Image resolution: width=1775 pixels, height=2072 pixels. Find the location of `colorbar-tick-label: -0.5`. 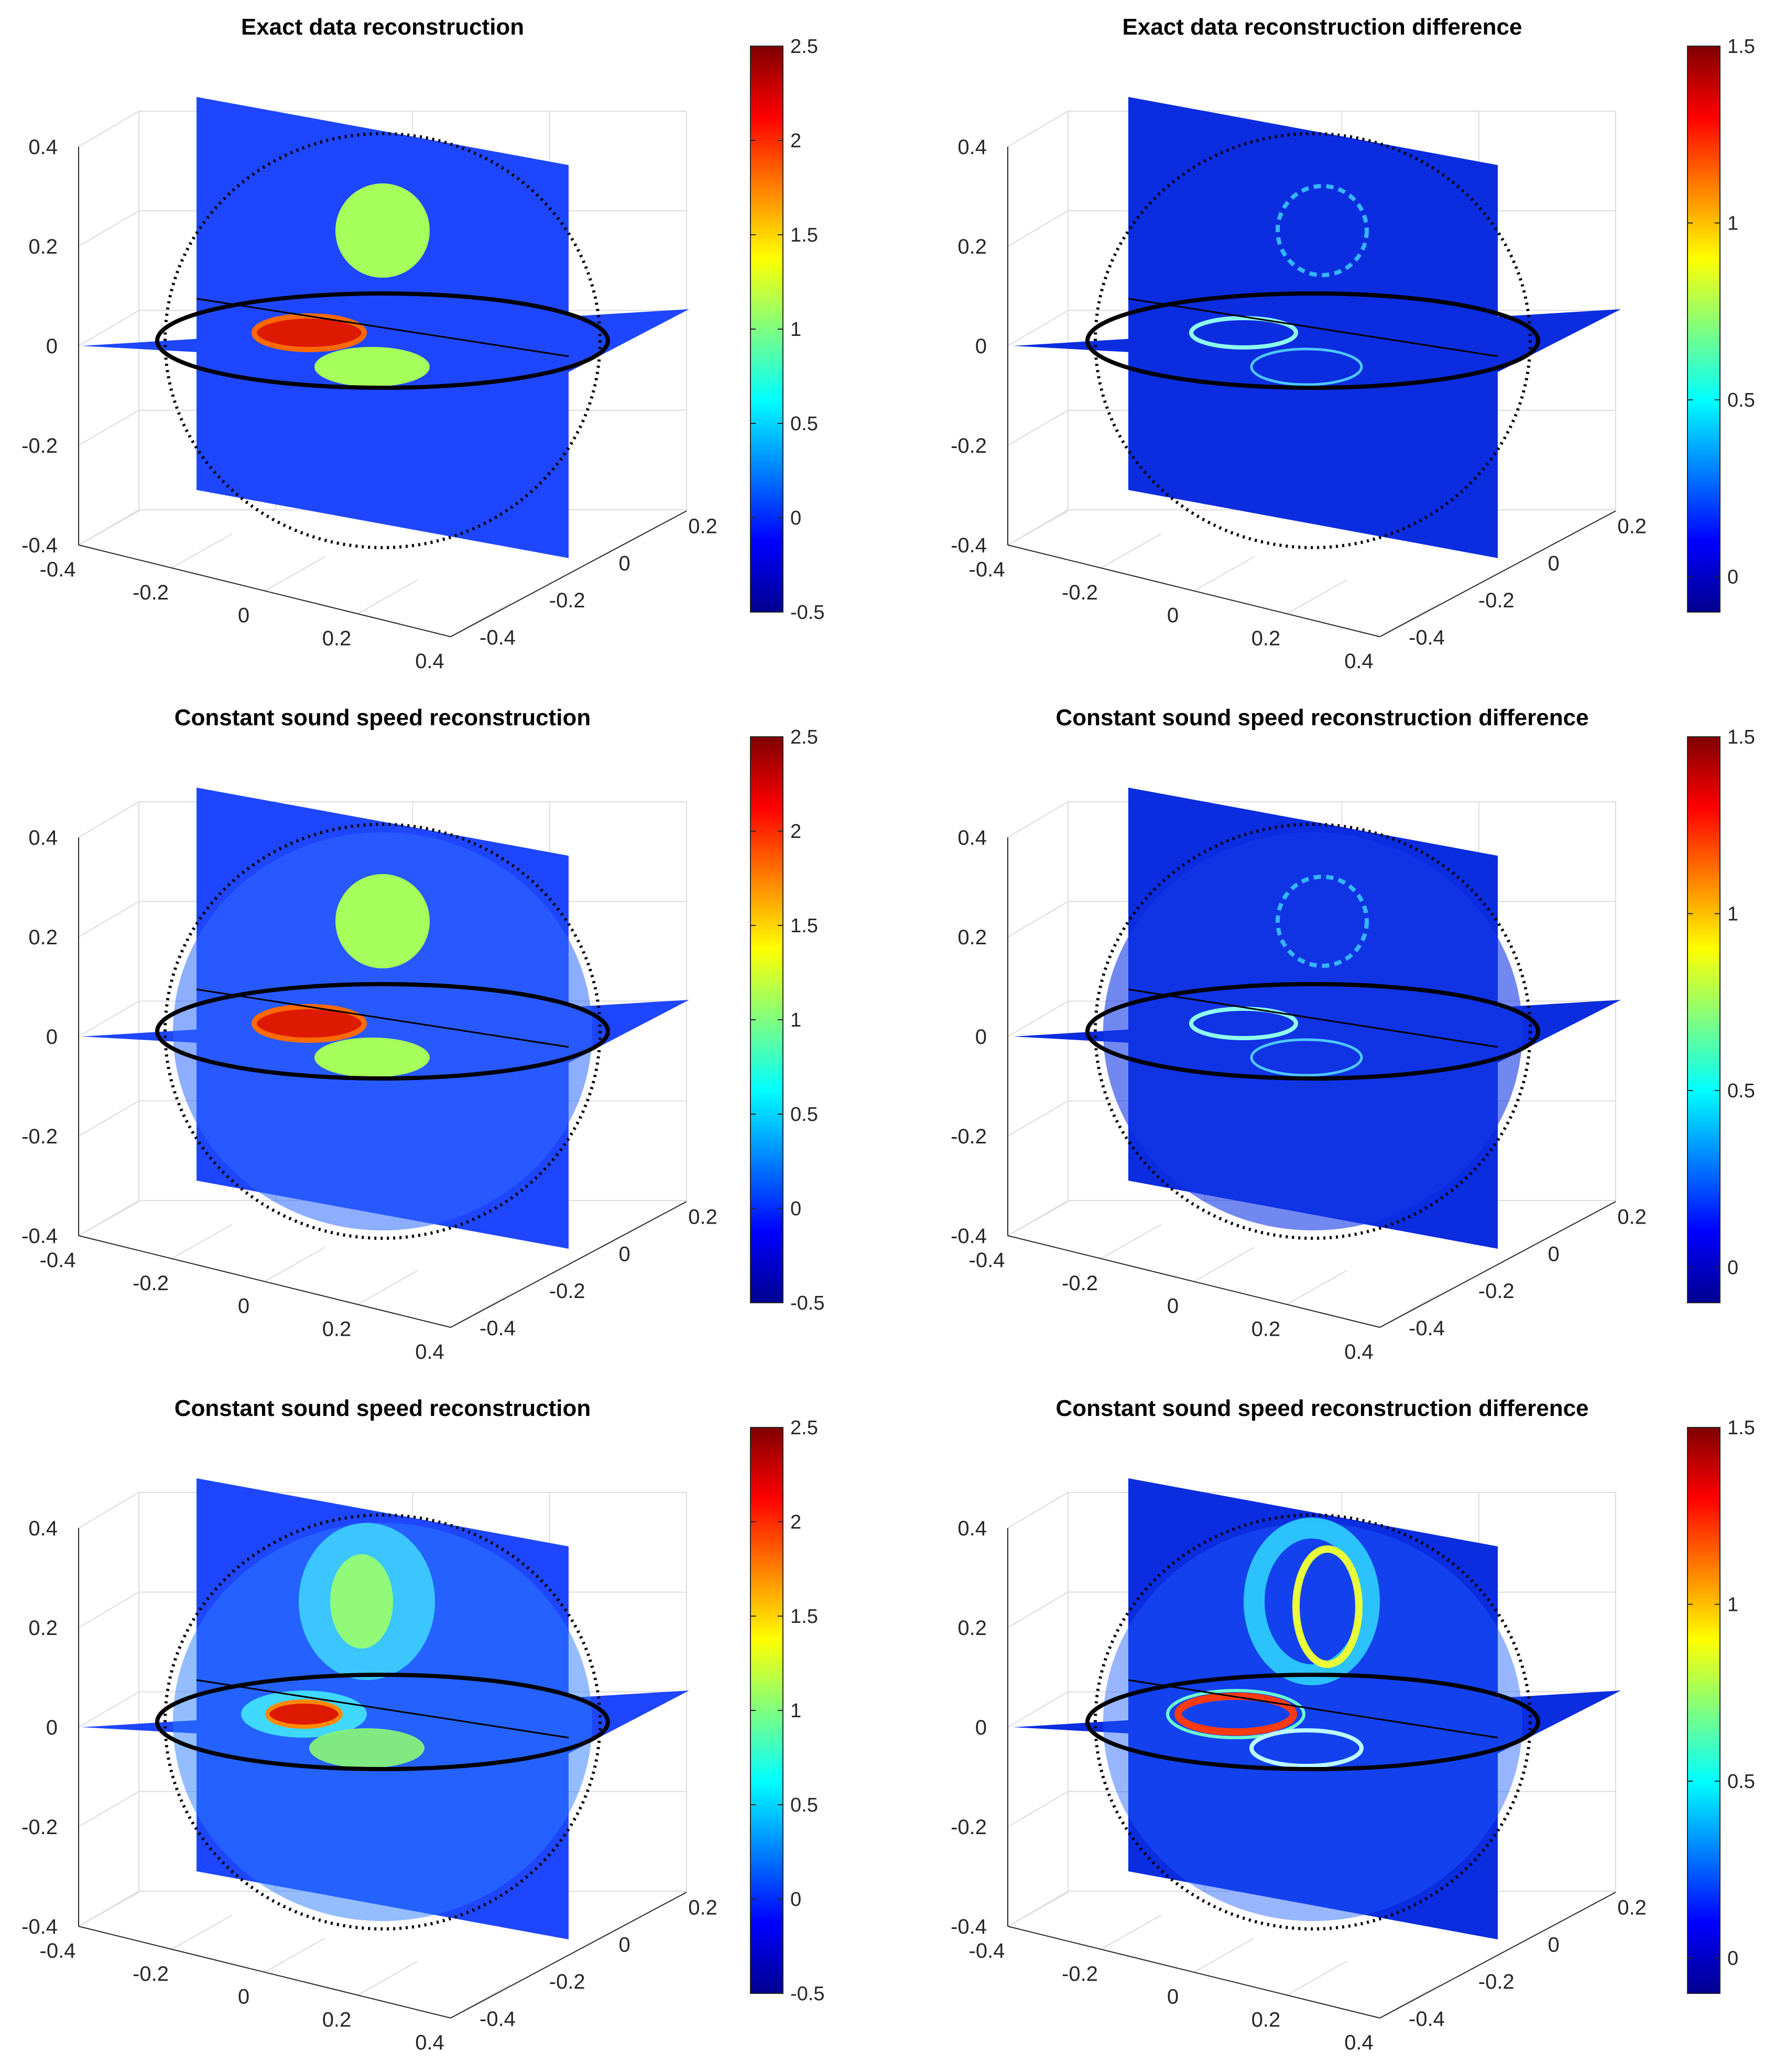

colorbar-tick-label: -0.5 is located at coordinates (807, 1303).